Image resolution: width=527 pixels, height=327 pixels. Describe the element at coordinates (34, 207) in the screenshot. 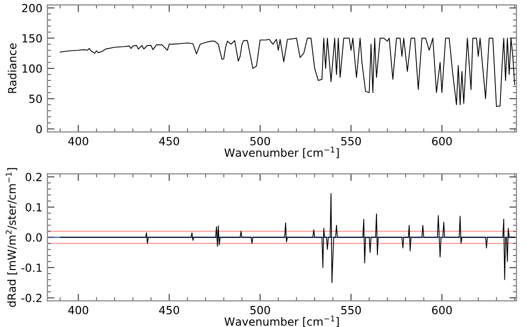

I see `y-tick-label: 0.1` at that location.